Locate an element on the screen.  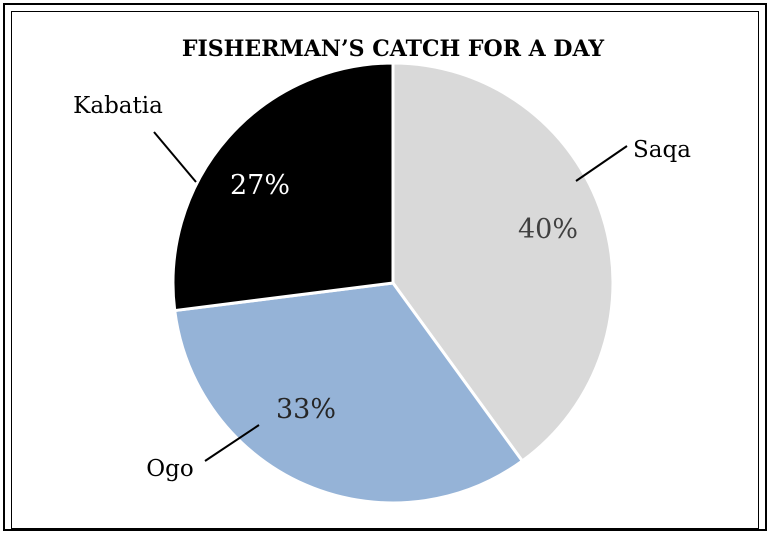
chart-title: FISHERMAN’S CATCH FOR A DAY is located at coordinates (393, 49).